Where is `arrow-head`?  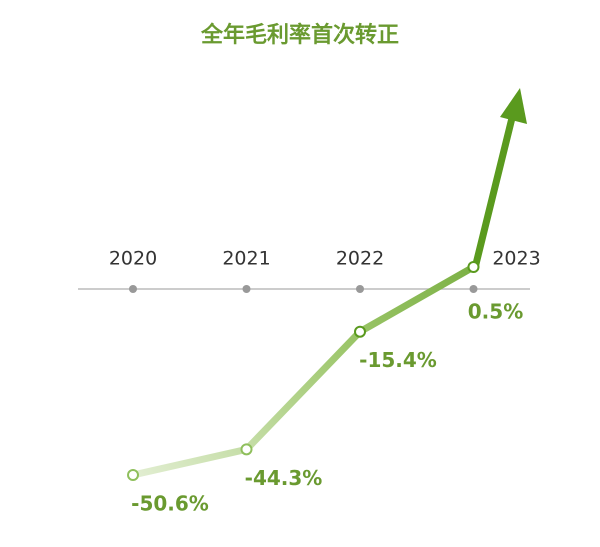 arrow-head is located at coordinates (513, 106).